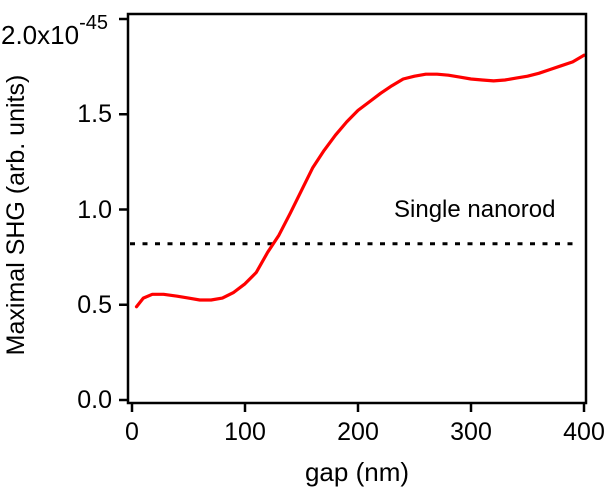  Describe the element at coordinates (471, 432) in the screenshot. I see `x-tick-label: 300` at that location.